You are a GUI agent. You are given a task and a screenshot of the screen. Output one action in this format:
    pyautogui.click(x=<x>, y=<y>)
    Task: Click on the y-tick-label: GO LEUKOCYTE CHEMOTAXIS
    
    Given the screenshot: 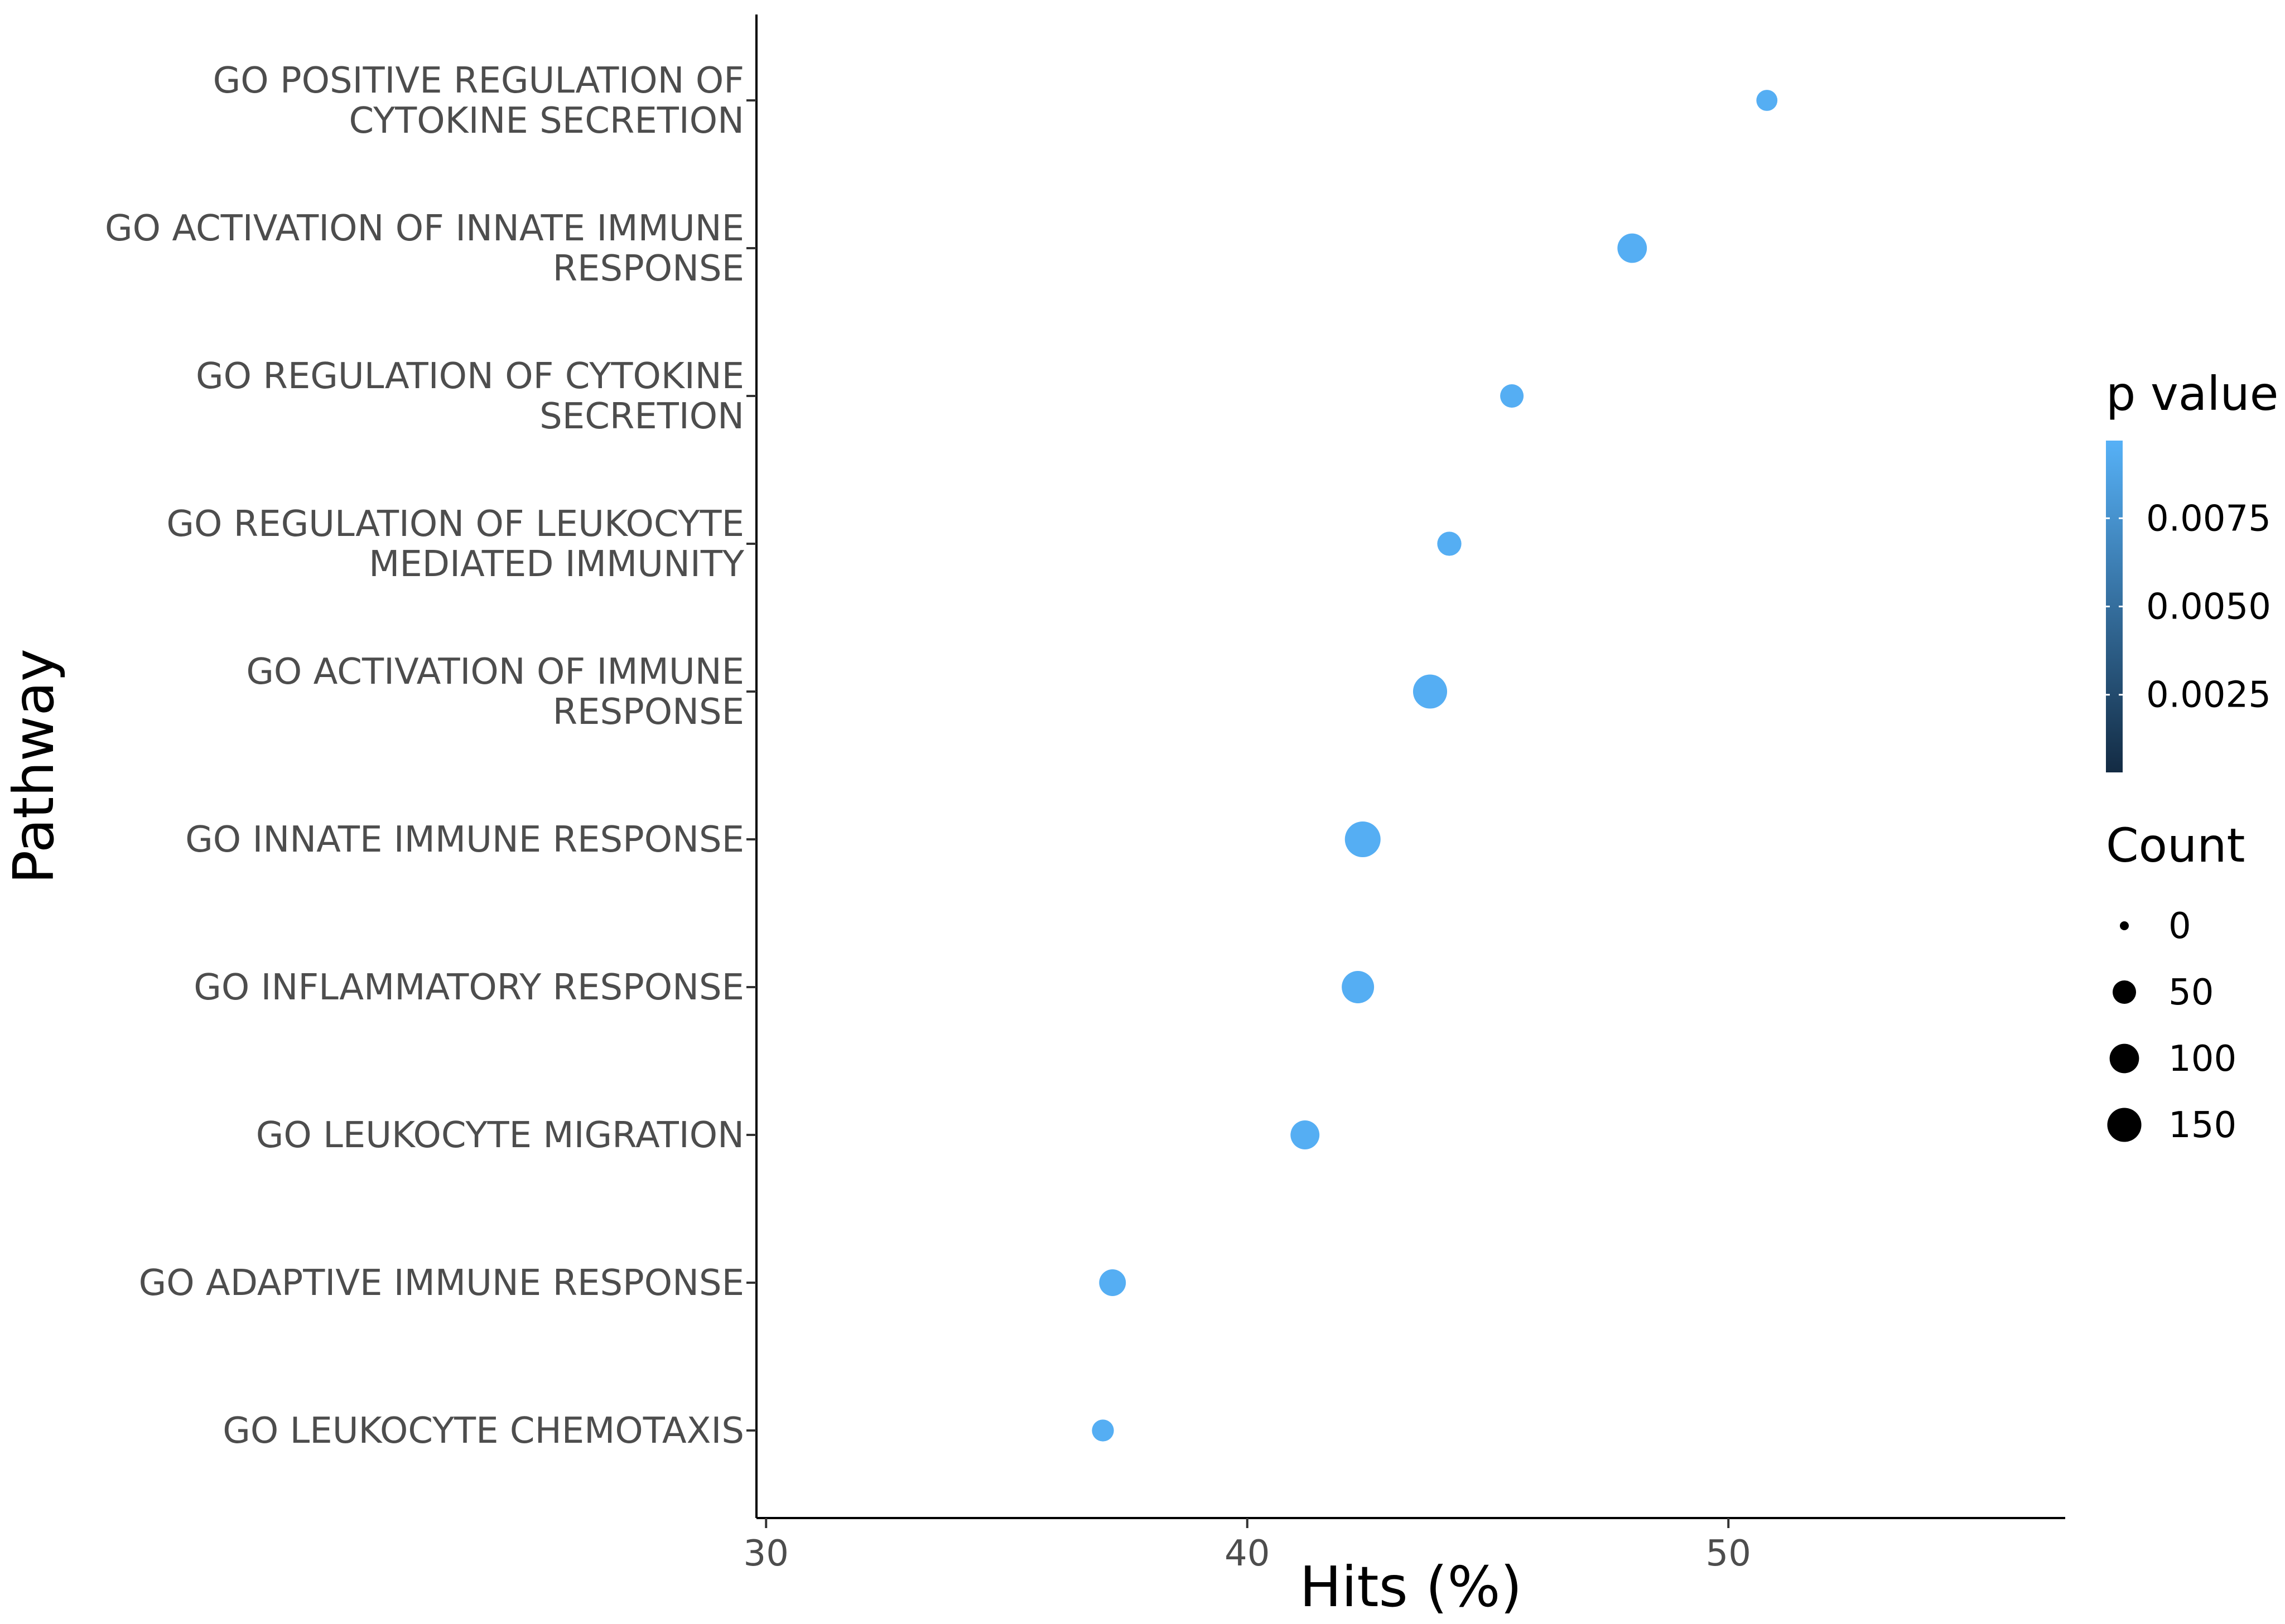 What is the action you would take?
    pyautogui.click(x=484, y=1431)
    